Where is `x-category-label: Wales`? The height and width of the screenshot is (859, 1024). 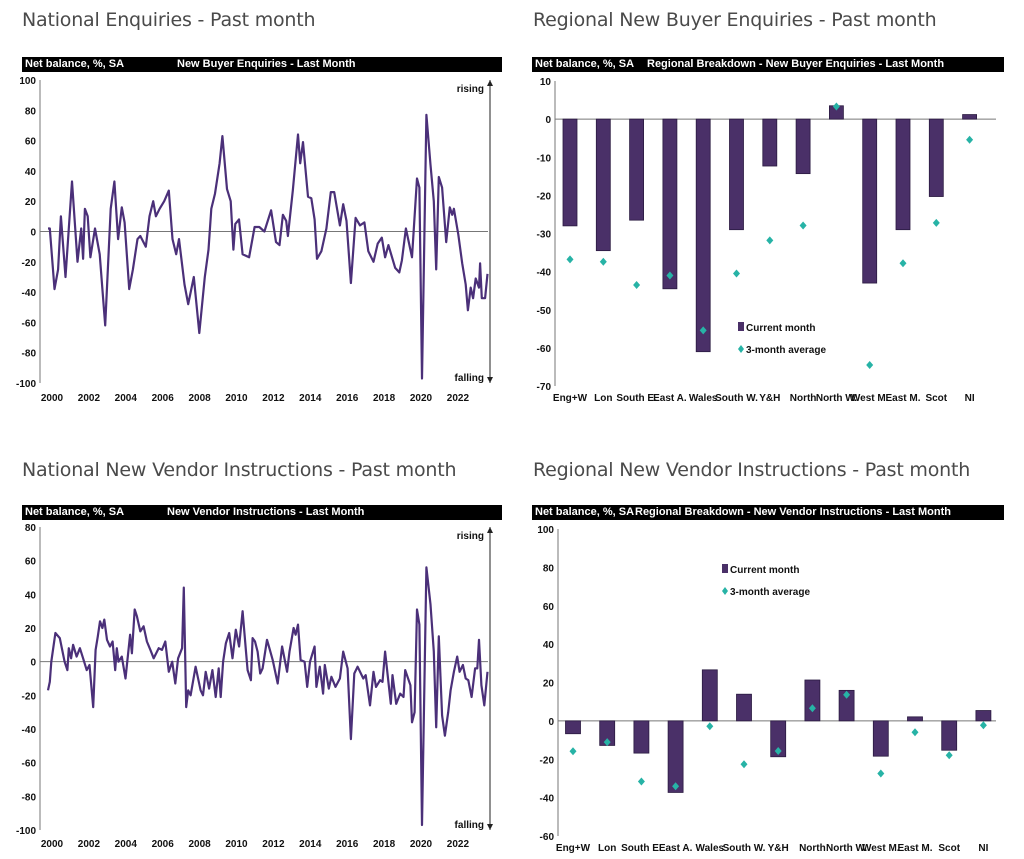
x-category-label: Wales is located at coordinates (703, 398).